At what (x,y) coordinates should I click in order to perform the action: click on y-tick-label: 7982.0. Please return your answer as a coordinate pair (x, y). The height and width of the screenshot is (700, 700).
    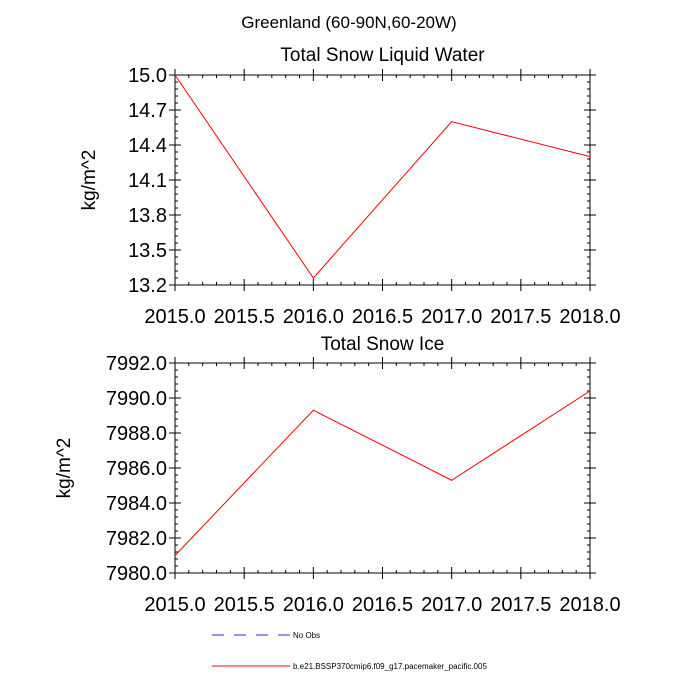
    Looking at the image, I should click on (136, 539).